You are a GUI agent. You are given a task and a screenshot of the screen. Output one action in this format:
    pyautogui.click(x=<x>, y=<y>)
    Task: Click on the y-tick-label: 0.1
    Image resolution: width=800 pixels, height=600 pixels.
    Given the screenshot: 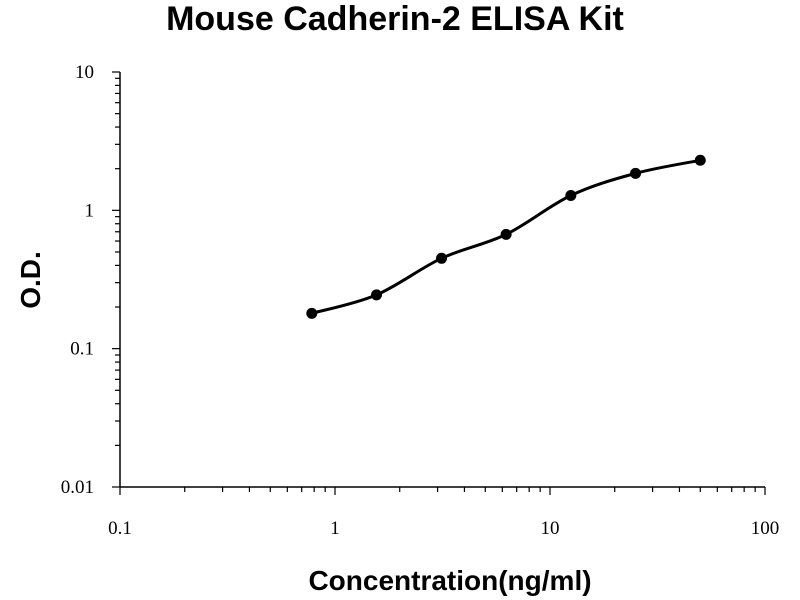 What is the action you would take?
    pyautogui.click(x=82, y=349)
    